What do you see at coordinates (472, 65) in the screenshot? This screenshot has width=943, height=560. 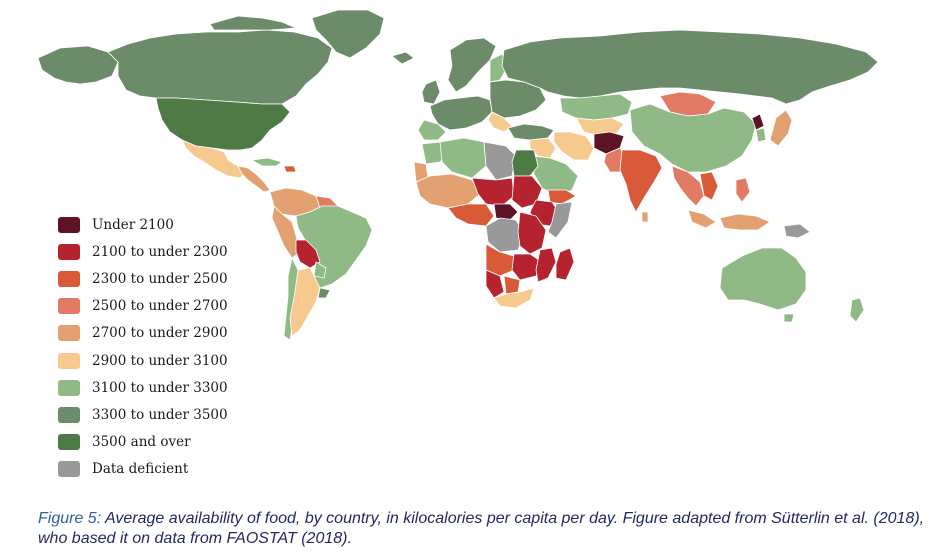 I see `region-scandinavia` at bounding box center [472, 65].